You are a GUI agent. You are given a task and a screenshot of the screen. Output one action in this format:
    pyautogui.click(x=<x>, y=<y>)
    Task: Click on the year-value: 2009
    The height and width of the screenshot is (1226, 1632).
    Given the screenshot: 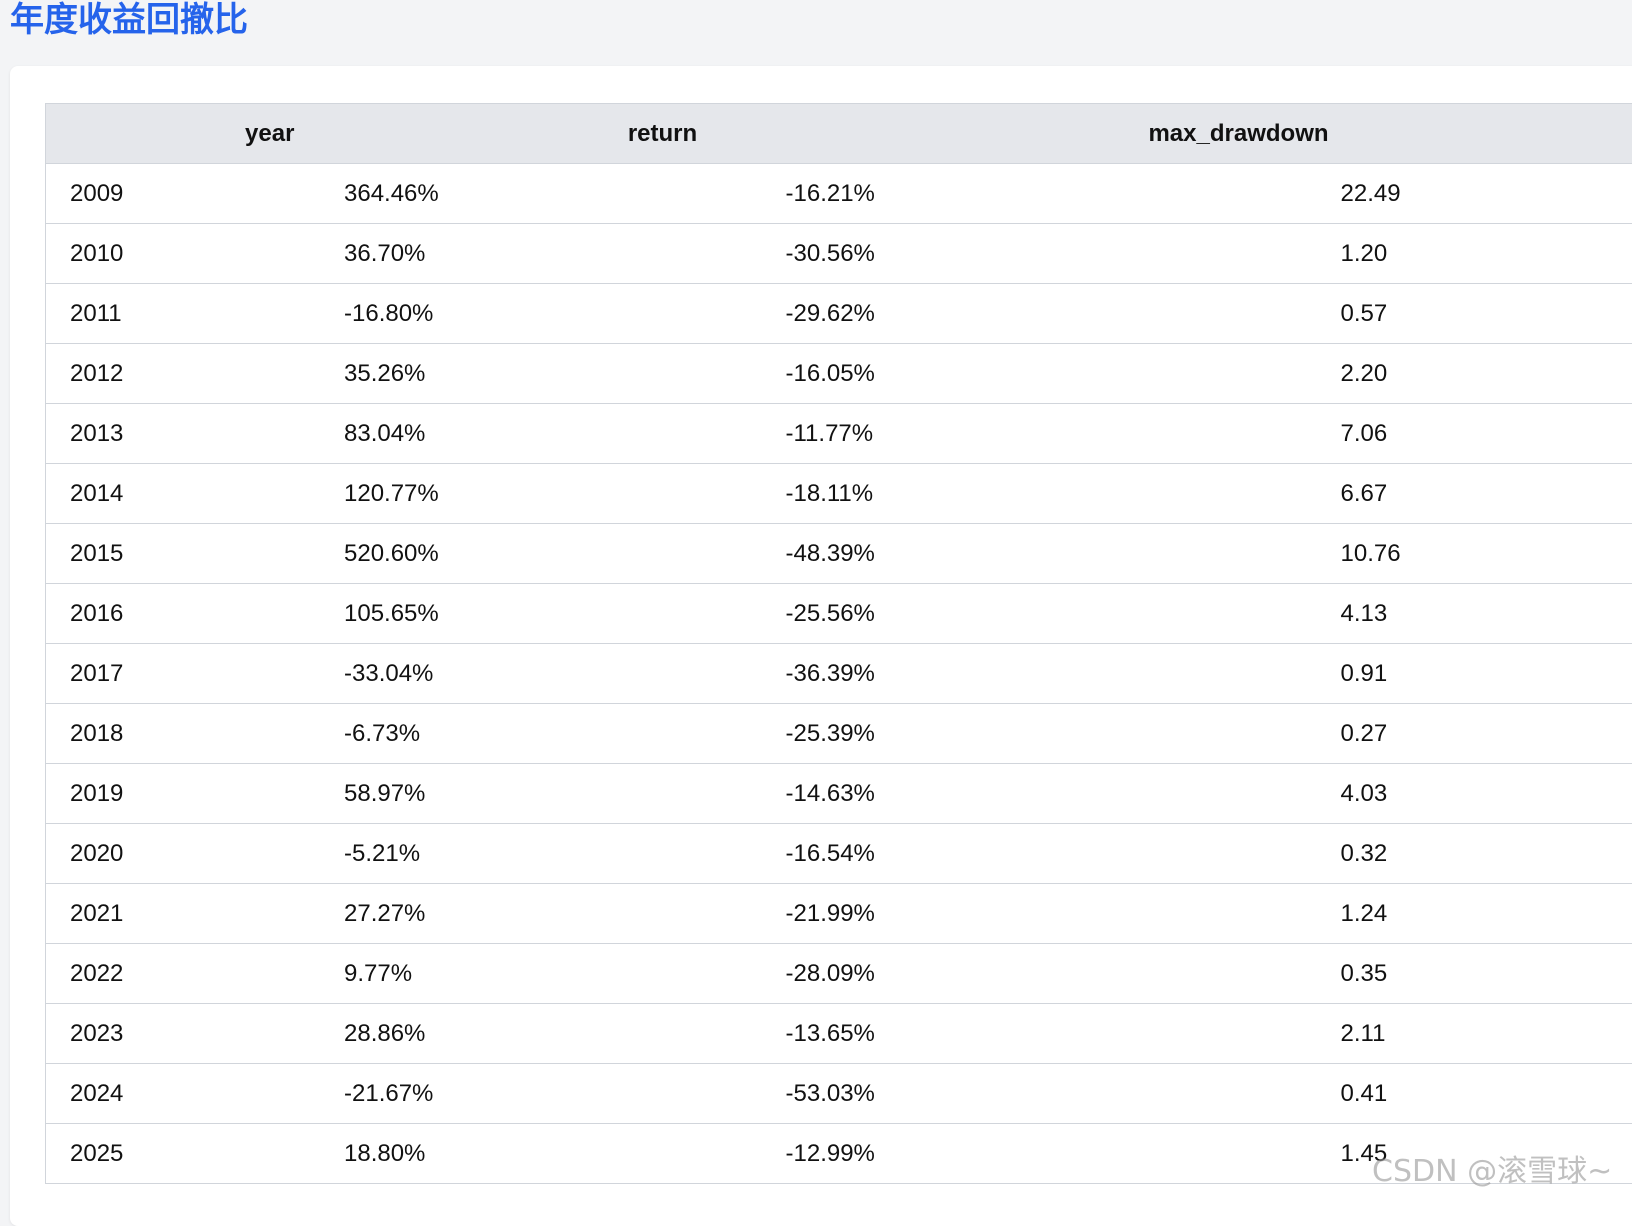 What is the action you would take?
    pyautogui.click(x=96, y=194)
    